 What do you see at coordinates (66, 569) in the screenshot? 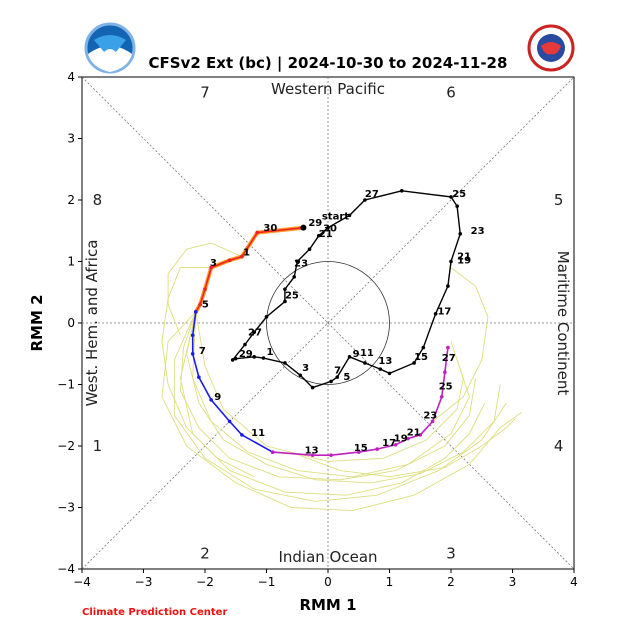
I see `y-tick-label: −4` at bounding box center [66, 569].